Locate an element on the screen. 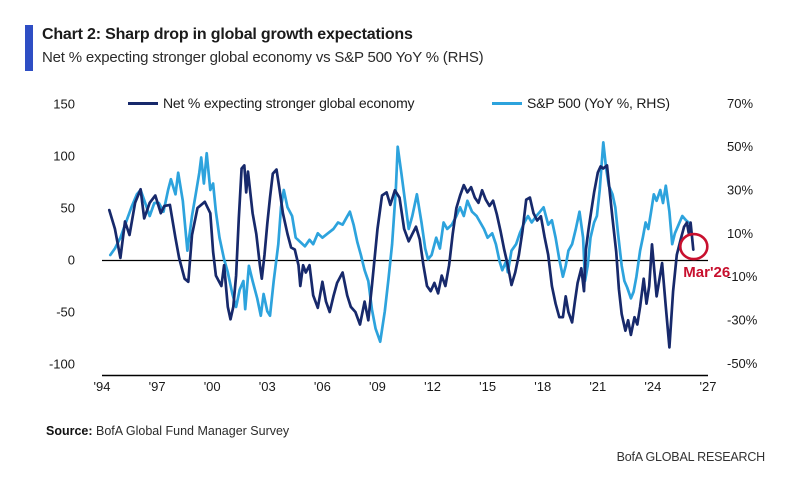 This screenshot has height=501, width=800. legend-item-sp500: S&P 500 (YoY %, RHS) is located at coordinates (581, 103).